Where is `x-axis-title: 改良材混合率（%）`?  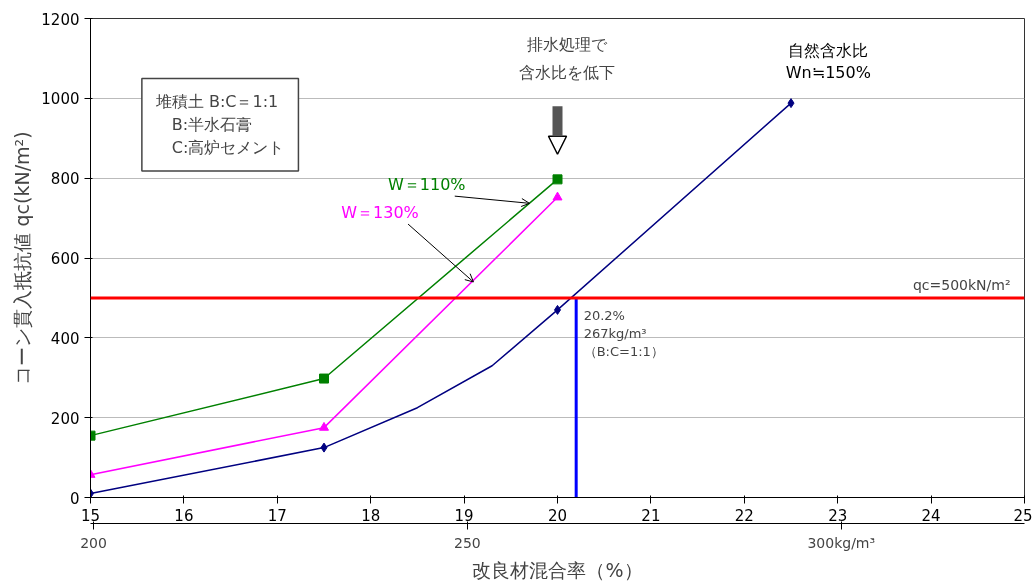
x-axis-title: 改良材混合率（%） is located at coordinates (557, 569).